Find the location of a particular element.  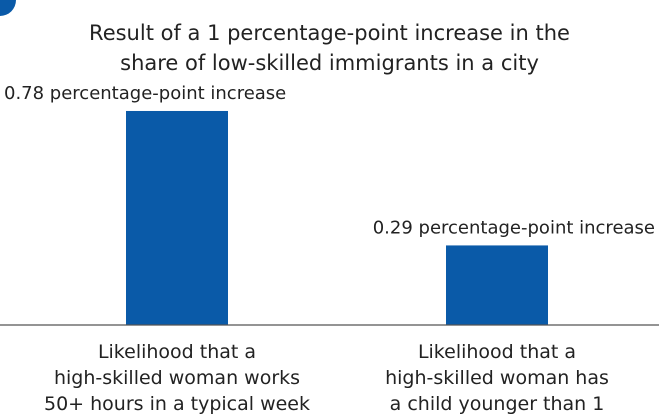

category-label-2-line-1: Likelihood that a is located at coordinates (497, 352).